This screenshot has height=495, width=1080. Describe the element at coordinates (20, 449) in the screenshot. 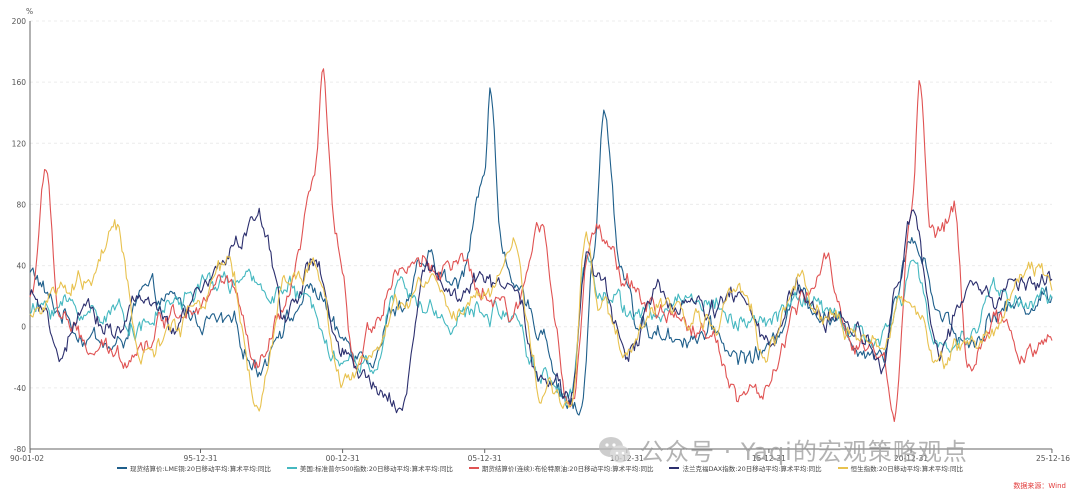

I see `y-tick-label: -80` at that location.